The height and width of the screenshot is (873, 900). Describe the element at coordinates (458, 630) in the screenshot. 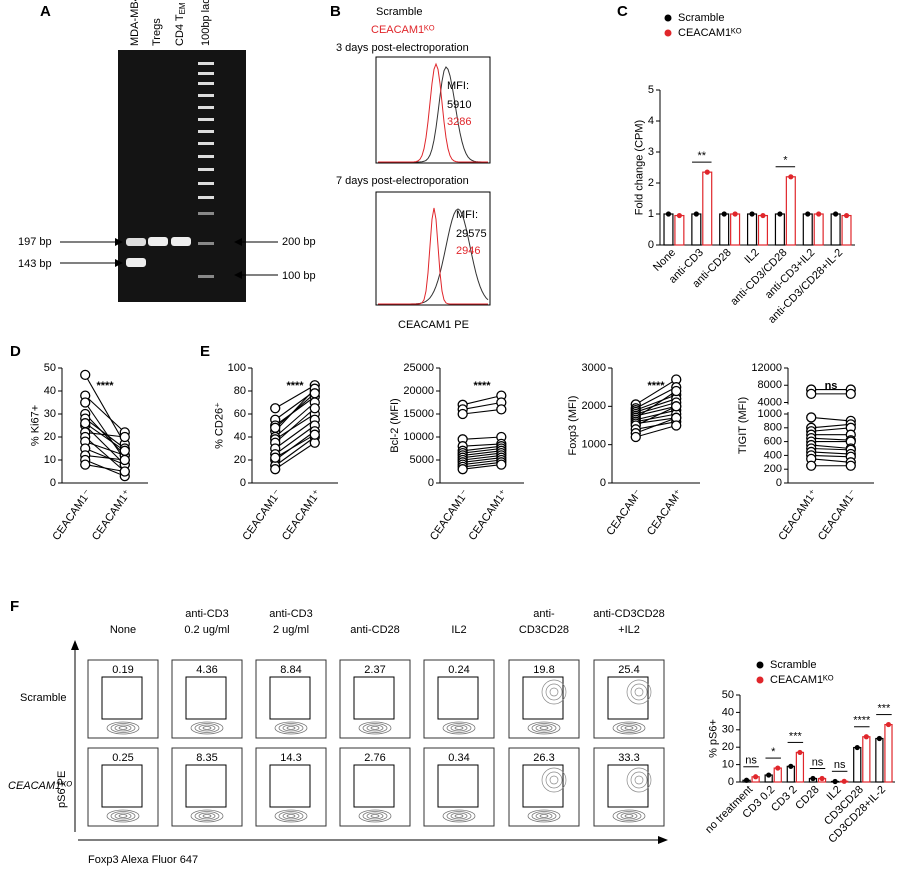

I see `column-title: IL2` at that location.